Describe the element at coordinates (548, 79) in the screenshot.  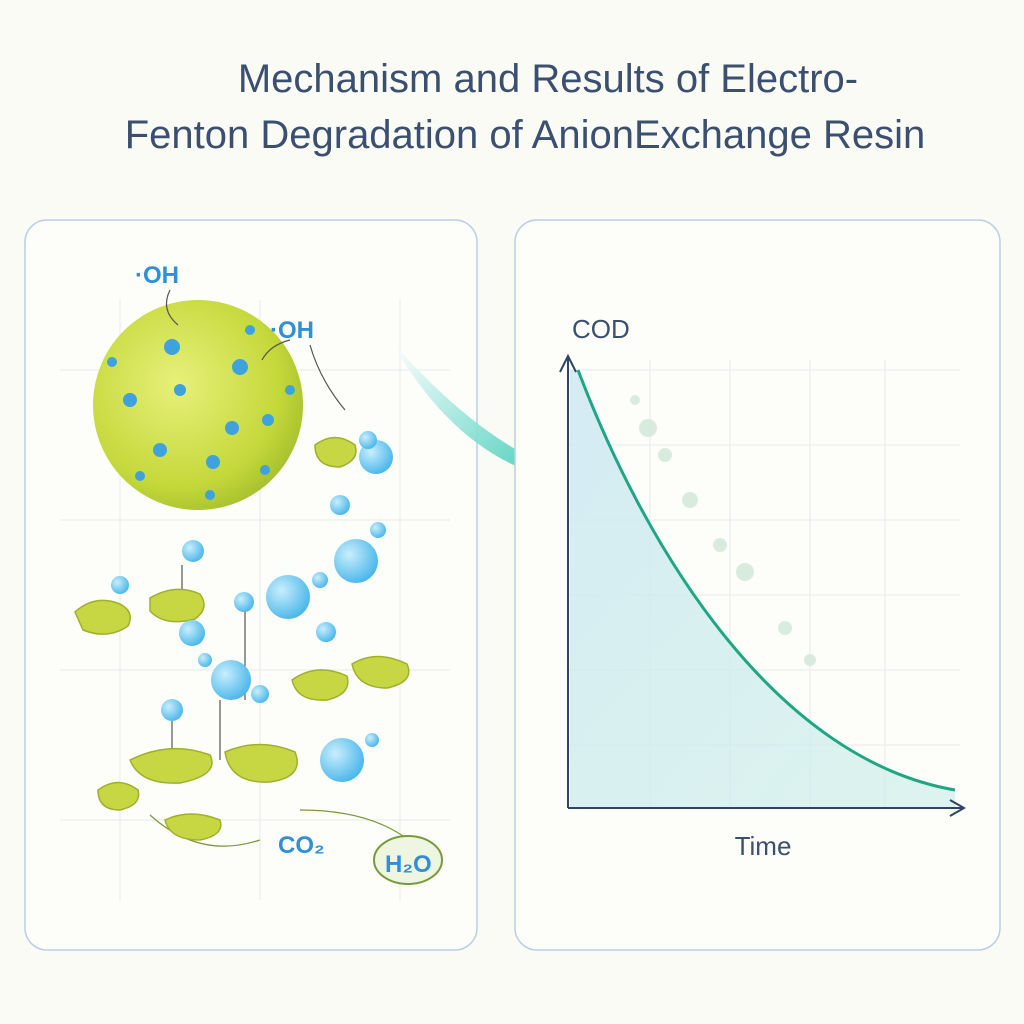
I see `title-line: Mechanism and Results of Electro-` at that location.